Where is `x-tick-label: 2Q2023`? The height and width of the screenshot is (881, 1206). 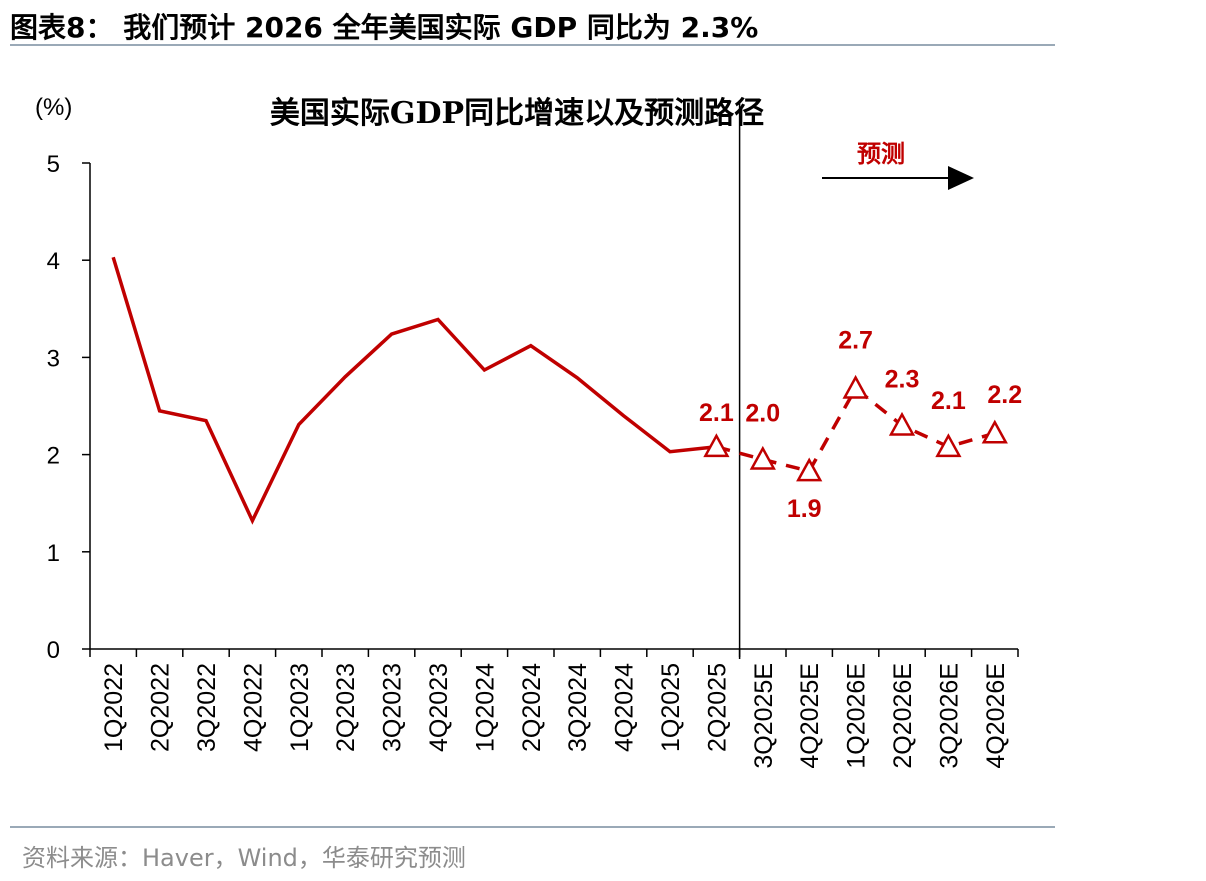 x-tick-label: 2Q2023 is located at coordinates (346, 707).